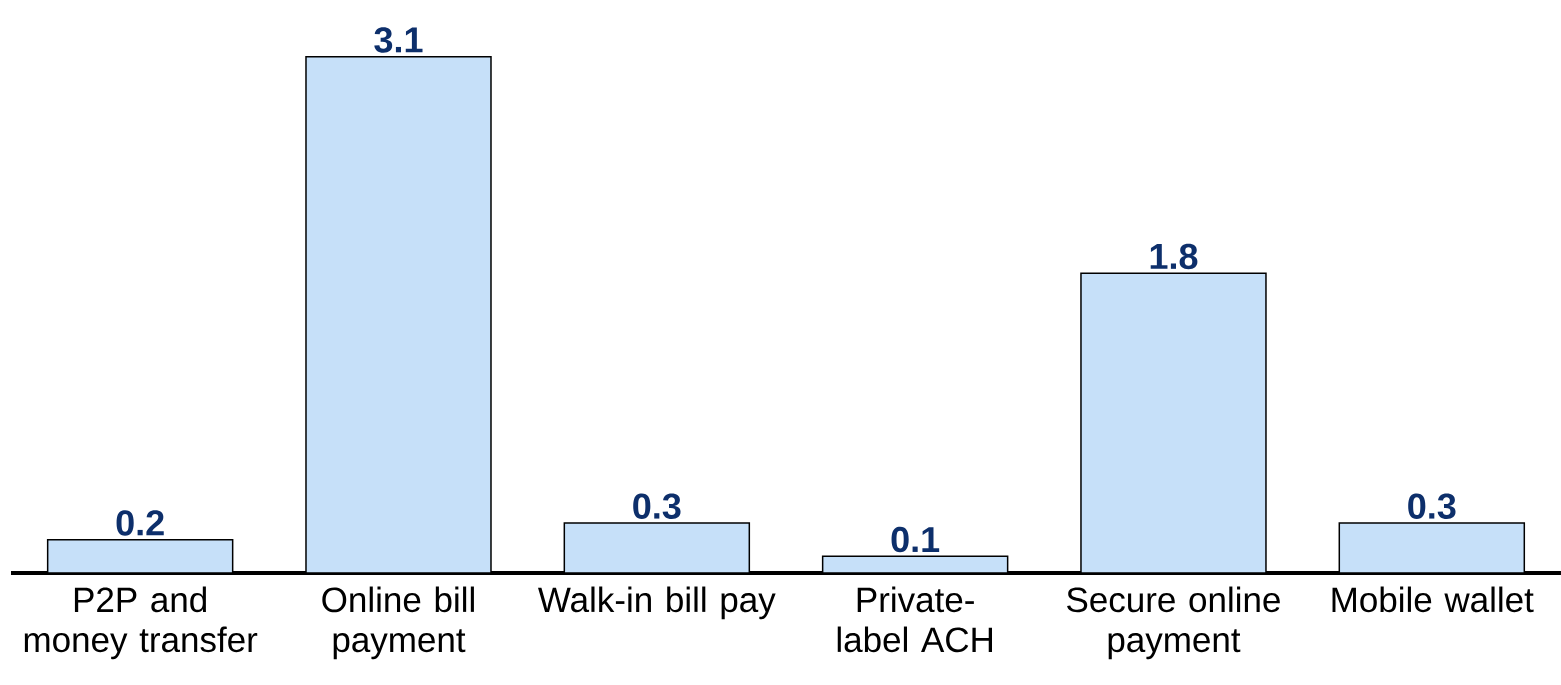 This screenshot has height=685, width=1561. I want to click on data-label: 0.2, so click(140, 523).